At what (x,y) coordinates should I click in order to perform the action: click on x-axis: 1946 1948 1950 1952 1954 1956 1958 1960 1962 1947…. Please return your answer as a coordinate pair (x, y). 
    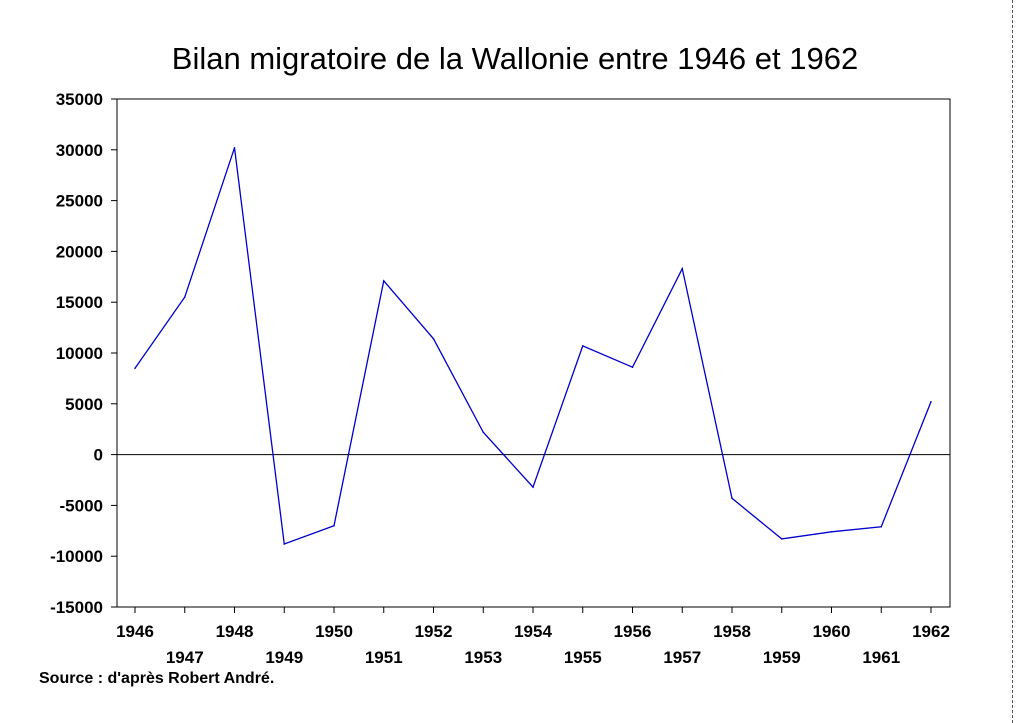
    Looking at the image, I should click on (533, 637).